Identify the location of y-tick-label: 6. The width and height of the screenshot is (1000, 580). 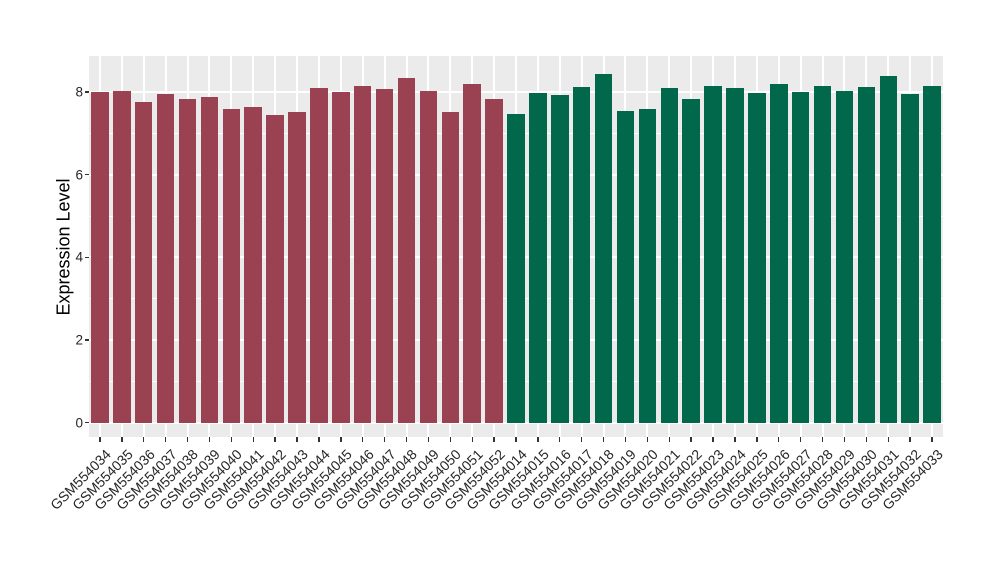
(79, 175).